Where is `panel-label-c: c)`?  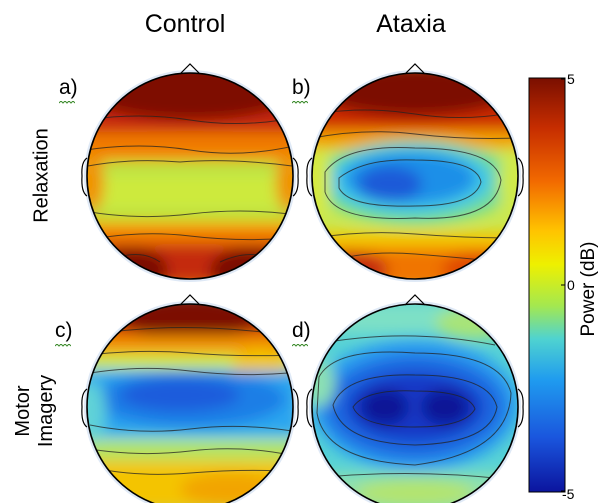
panel-label-c: c) is located at coordinates (64, 330).